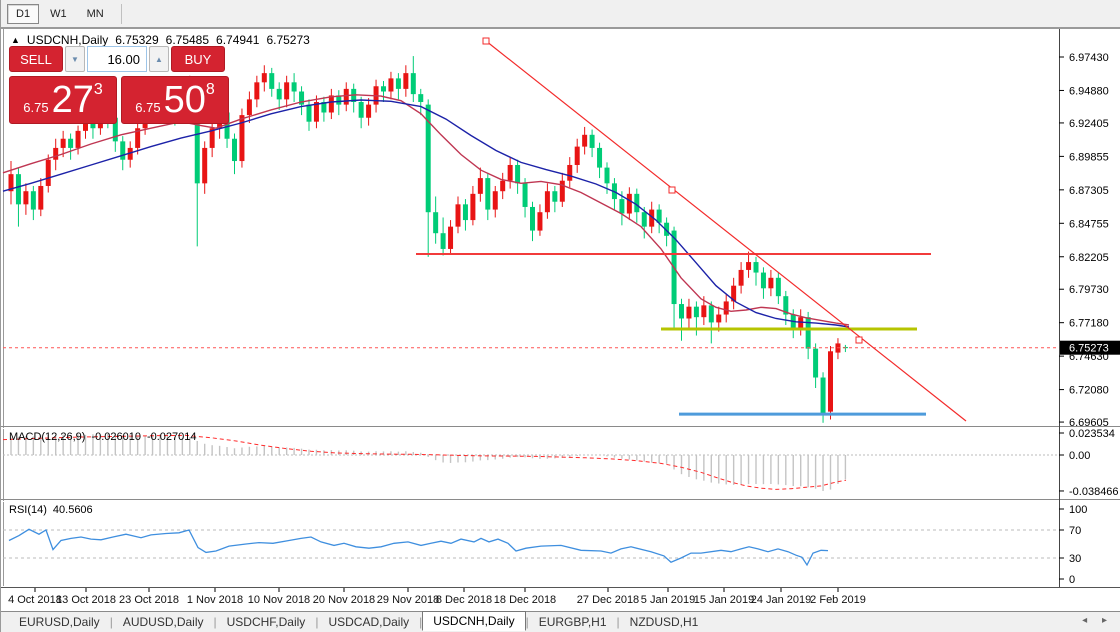 This screenshot has height=632, width=1120. Describe the element at coordinates (23, 13) in the screenshot. I see `timeframe-d1-button: D1` at that location.